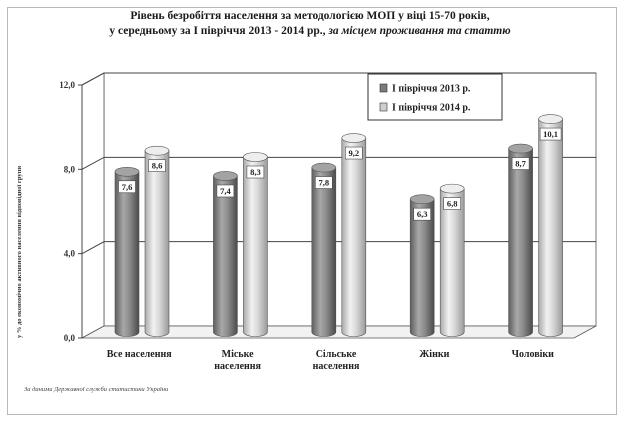 This screenshot has height=423, width=626. Describe the element at coordinates (339, 332) in the screenshot. I see `floor` at that location.